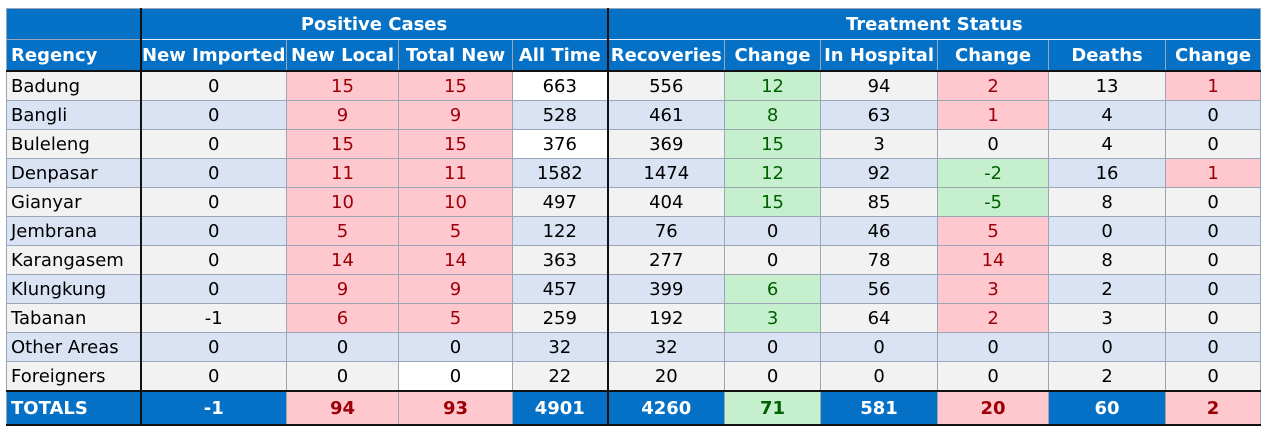  Describe the element at coordinates (773, 115) in the screenshot. I see `cell-recoveries-change: 8` at that location.